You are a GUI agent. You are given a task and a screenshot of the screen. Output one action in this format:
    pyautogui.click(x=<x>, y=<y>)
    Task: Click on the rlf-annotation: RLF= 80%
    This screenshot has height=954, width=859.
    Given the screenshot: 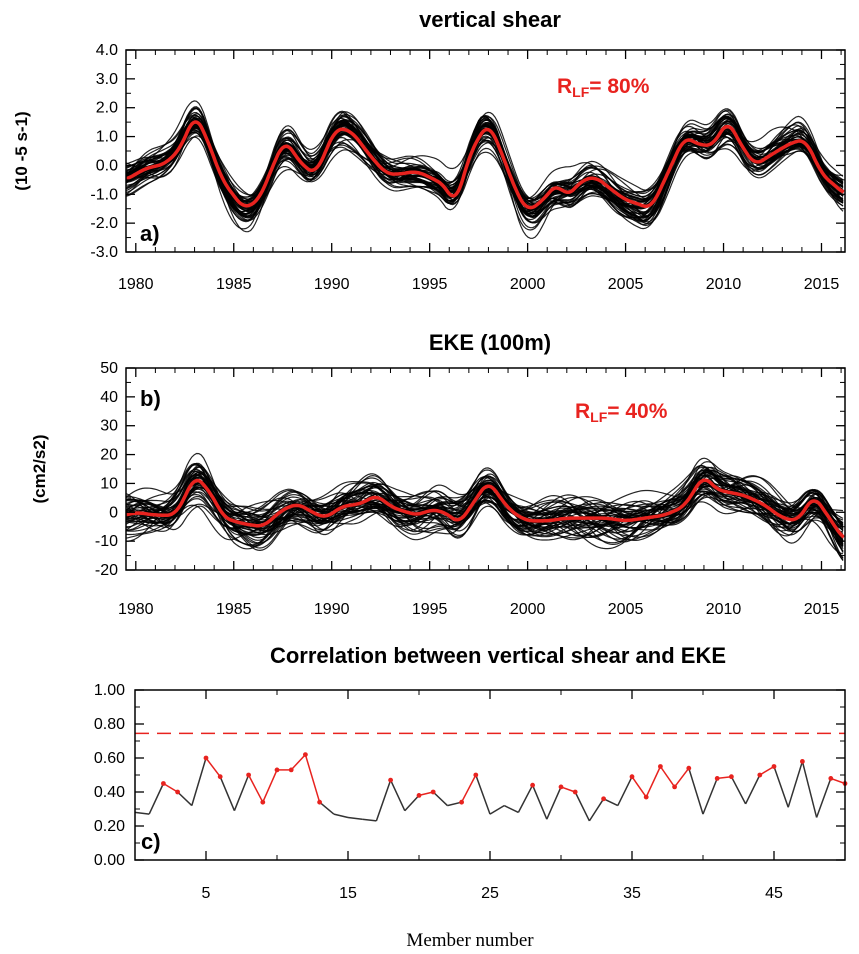 What is the action you would take?
    pyautogui.click(x=603, y=87)
    